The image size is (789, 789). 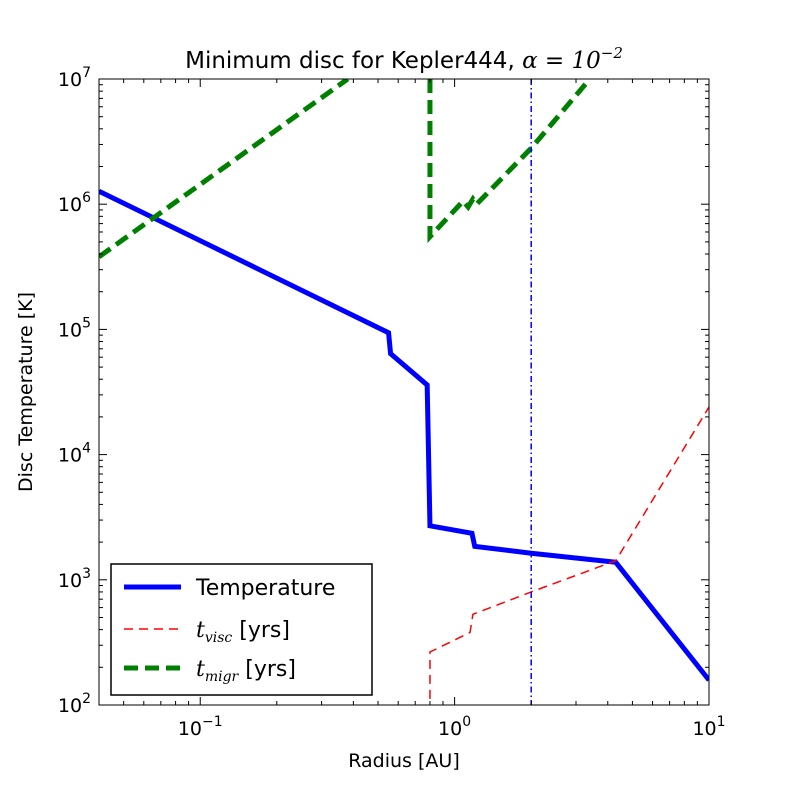 I want to click on series-t-visc-line, so click(x=569, y=555).